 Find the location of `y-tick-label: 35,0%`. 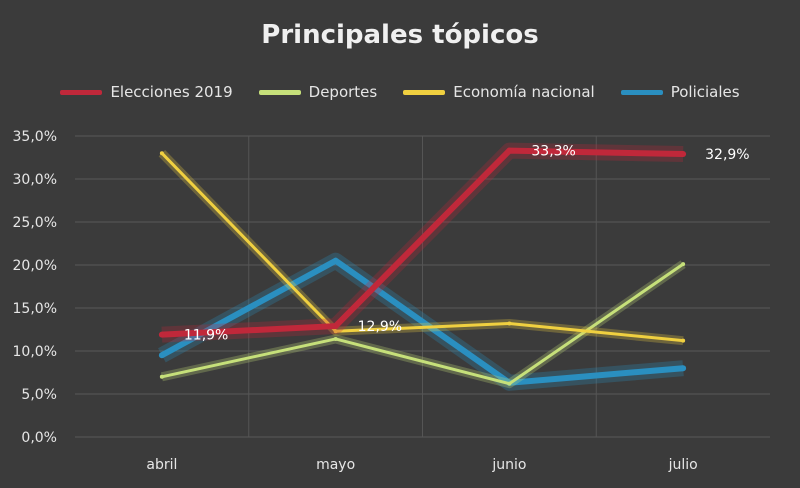

y-tick-label: 35,0% is located at coordinates (35, 137).